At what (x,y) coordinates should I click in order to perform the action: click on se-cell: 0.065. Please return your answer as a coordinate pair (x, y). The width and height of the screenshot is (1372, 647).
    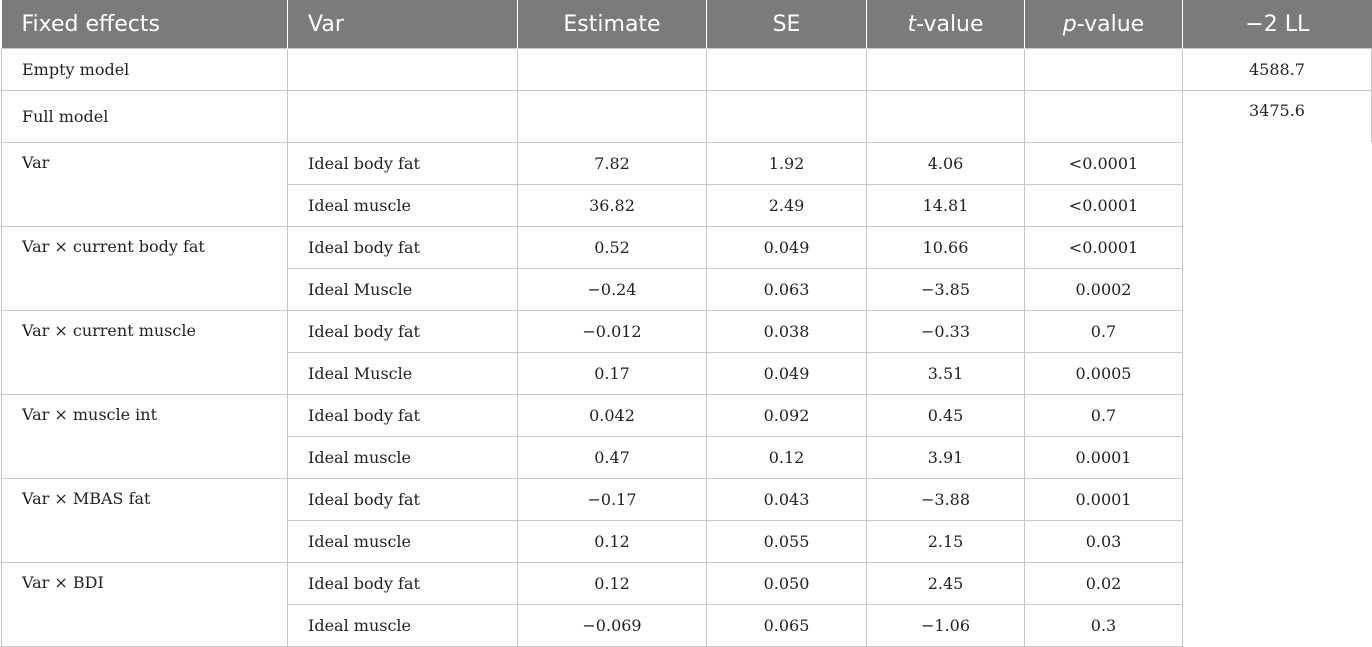
    Looking at the image, I should click on (786, 625).